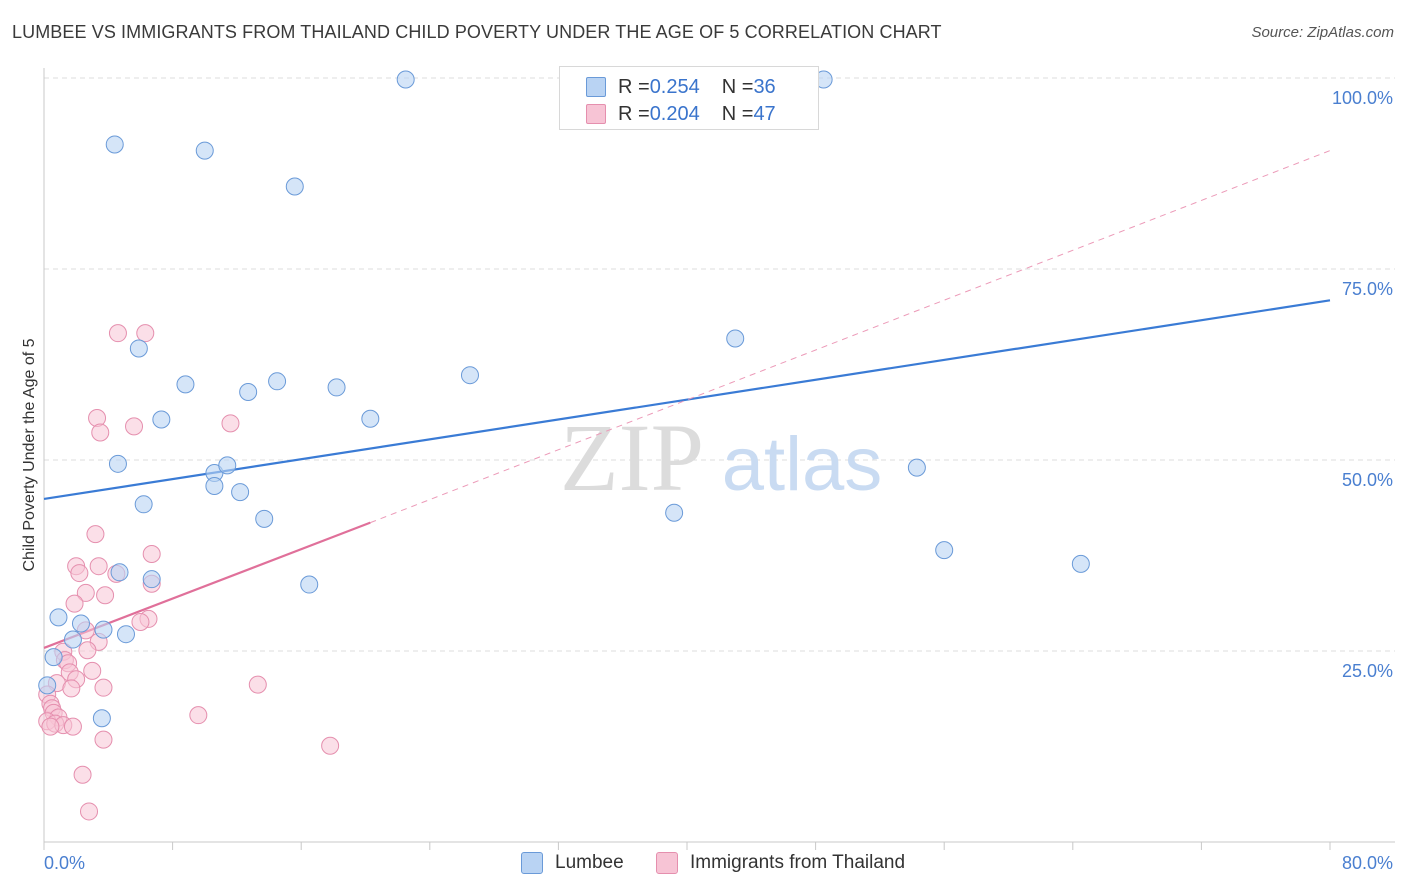  I want to click on thailand-r-value: 0.204, so click(674, 113).